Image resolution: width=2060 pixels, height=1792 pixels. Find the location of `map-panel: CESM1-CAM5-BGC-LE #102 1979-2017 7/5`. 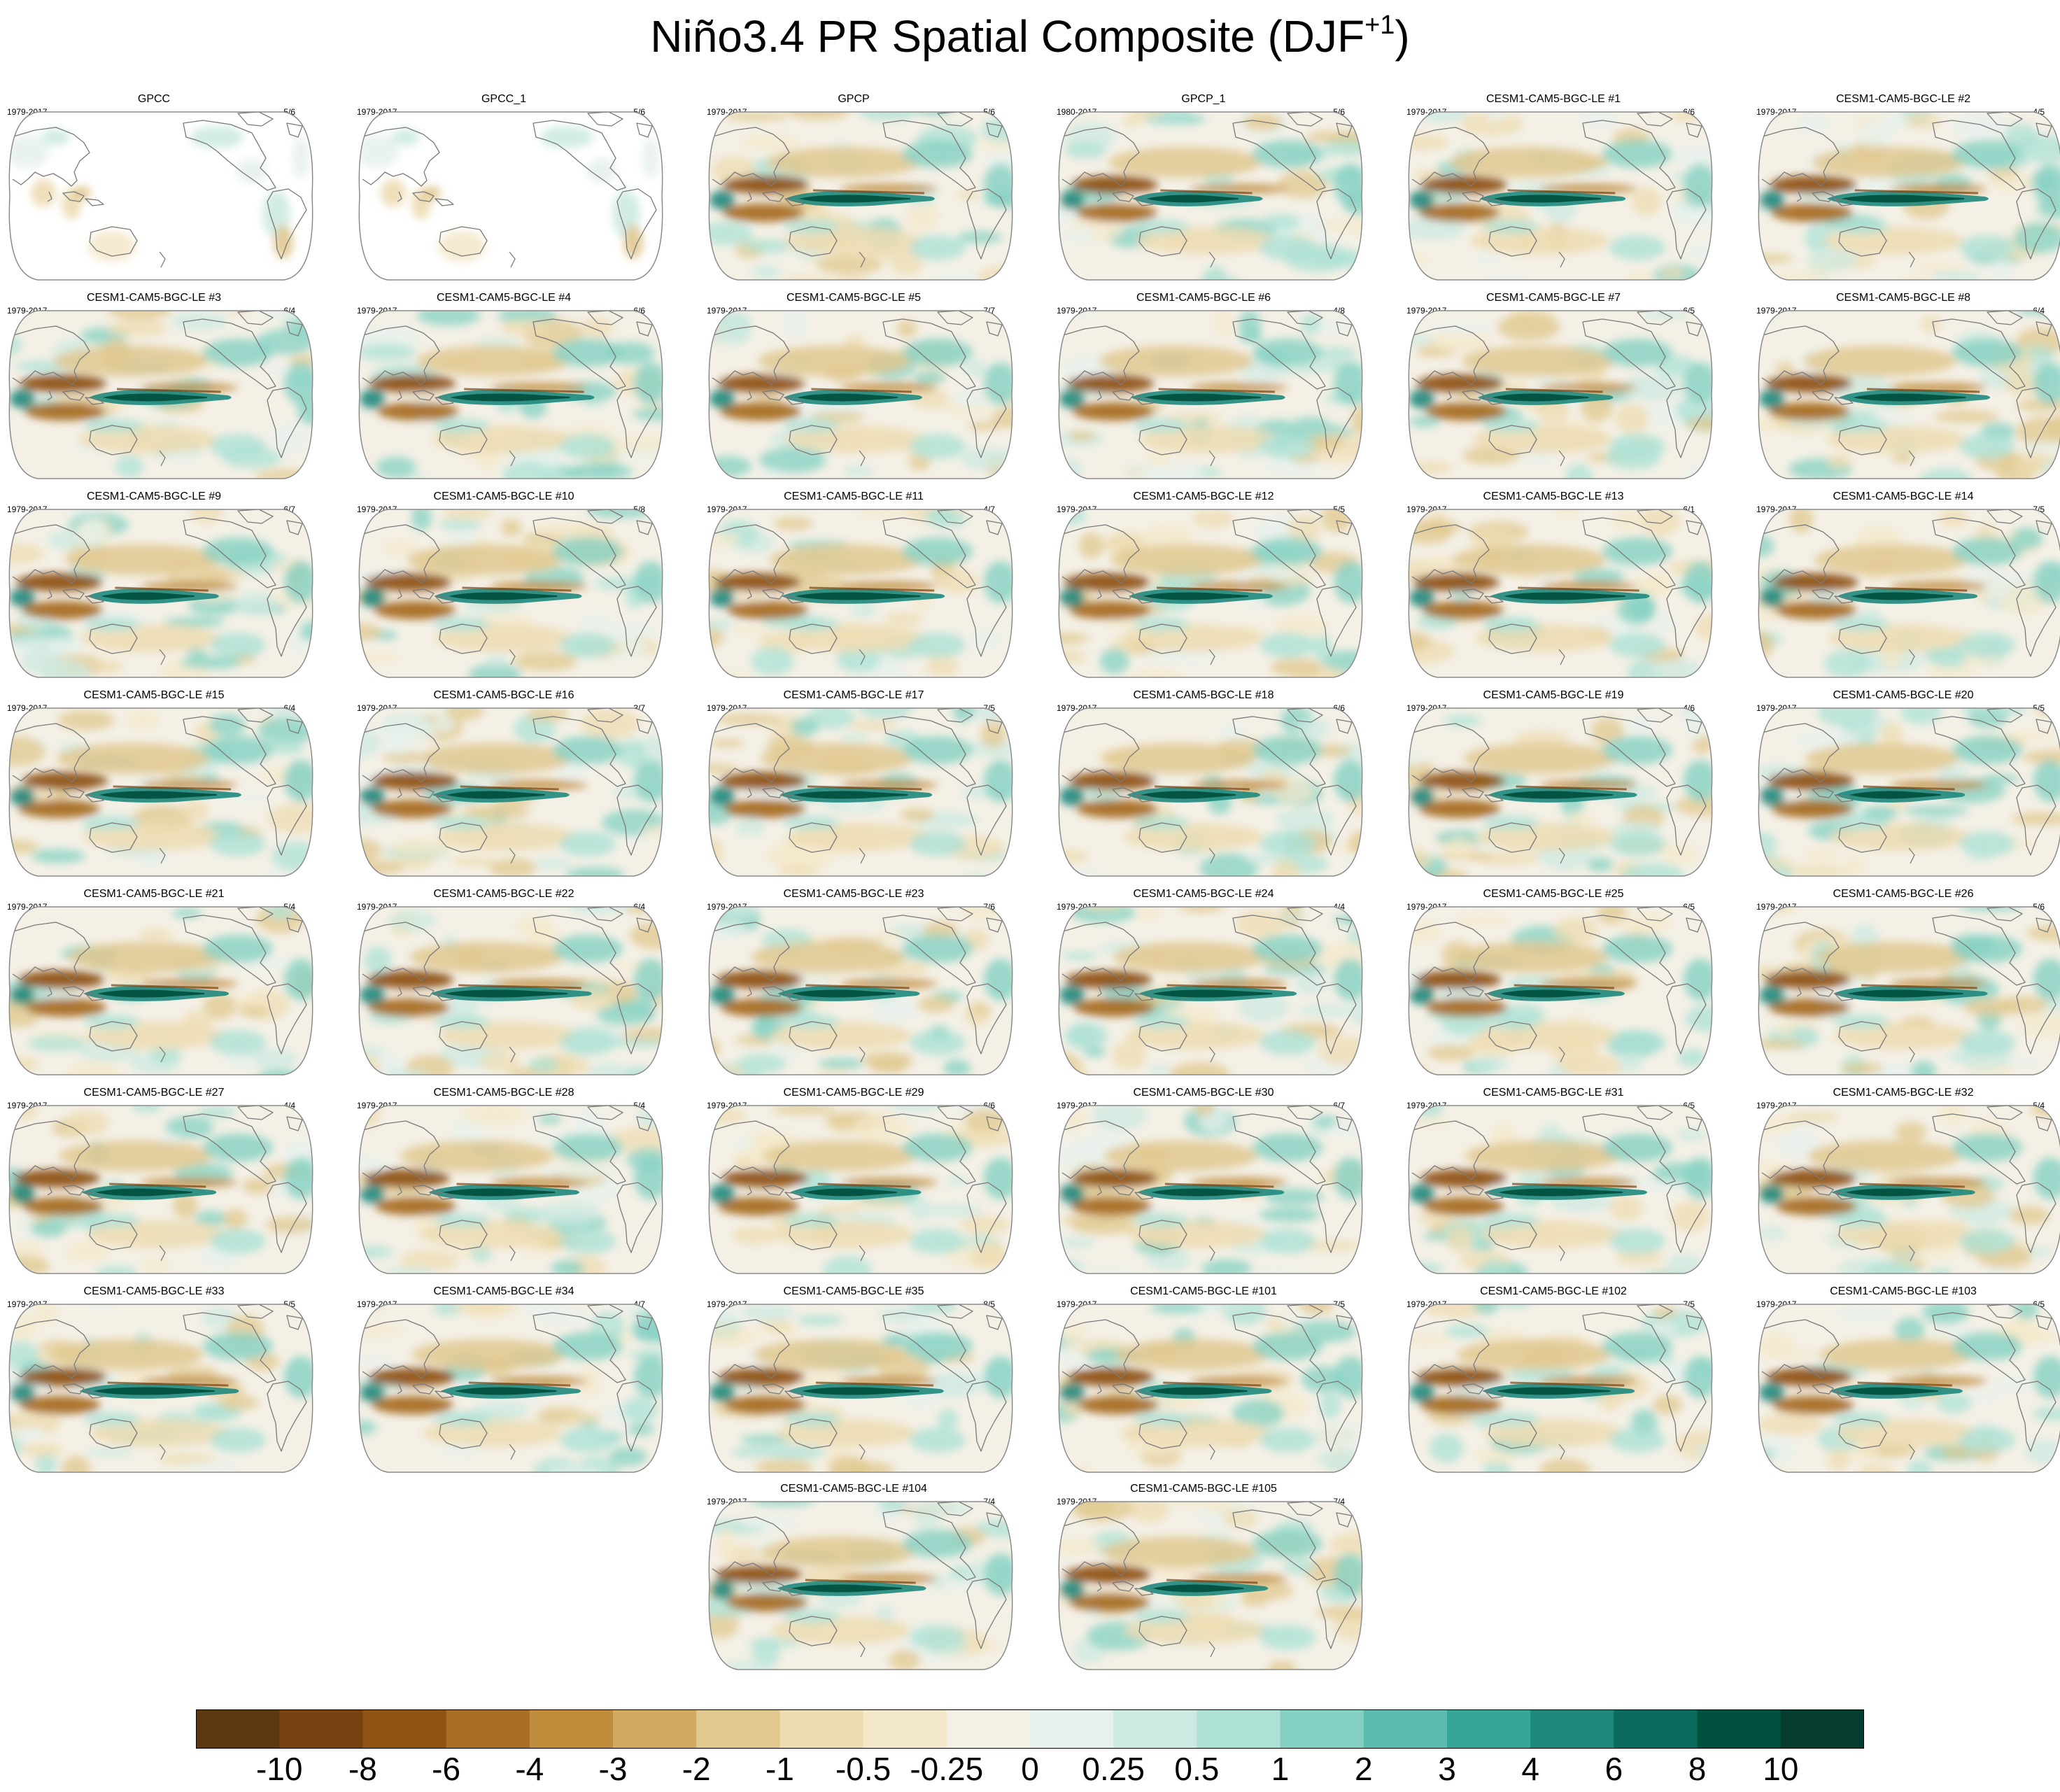

map-panel: CESM1-CAM5-BGC-LE #102 1979-2017 7/5 is located at coordinates (1556, 1379).